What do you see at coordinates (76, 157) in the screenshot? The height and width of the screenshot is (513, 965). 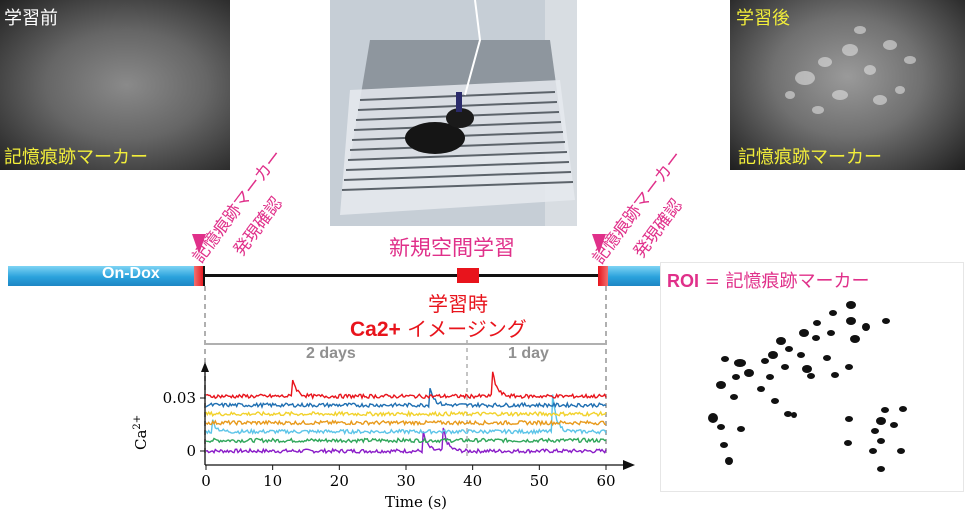 I see `before-marker-label: 記憶痕跡マーカー` at bounding box center [76, 157].